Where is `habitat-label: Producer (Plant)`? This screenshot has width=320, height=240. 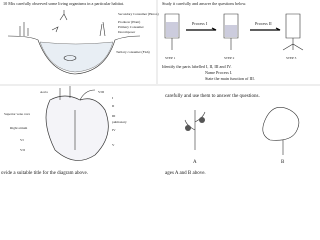 habitat-label: Producer (Plant) is located at coordinates (129, 22).